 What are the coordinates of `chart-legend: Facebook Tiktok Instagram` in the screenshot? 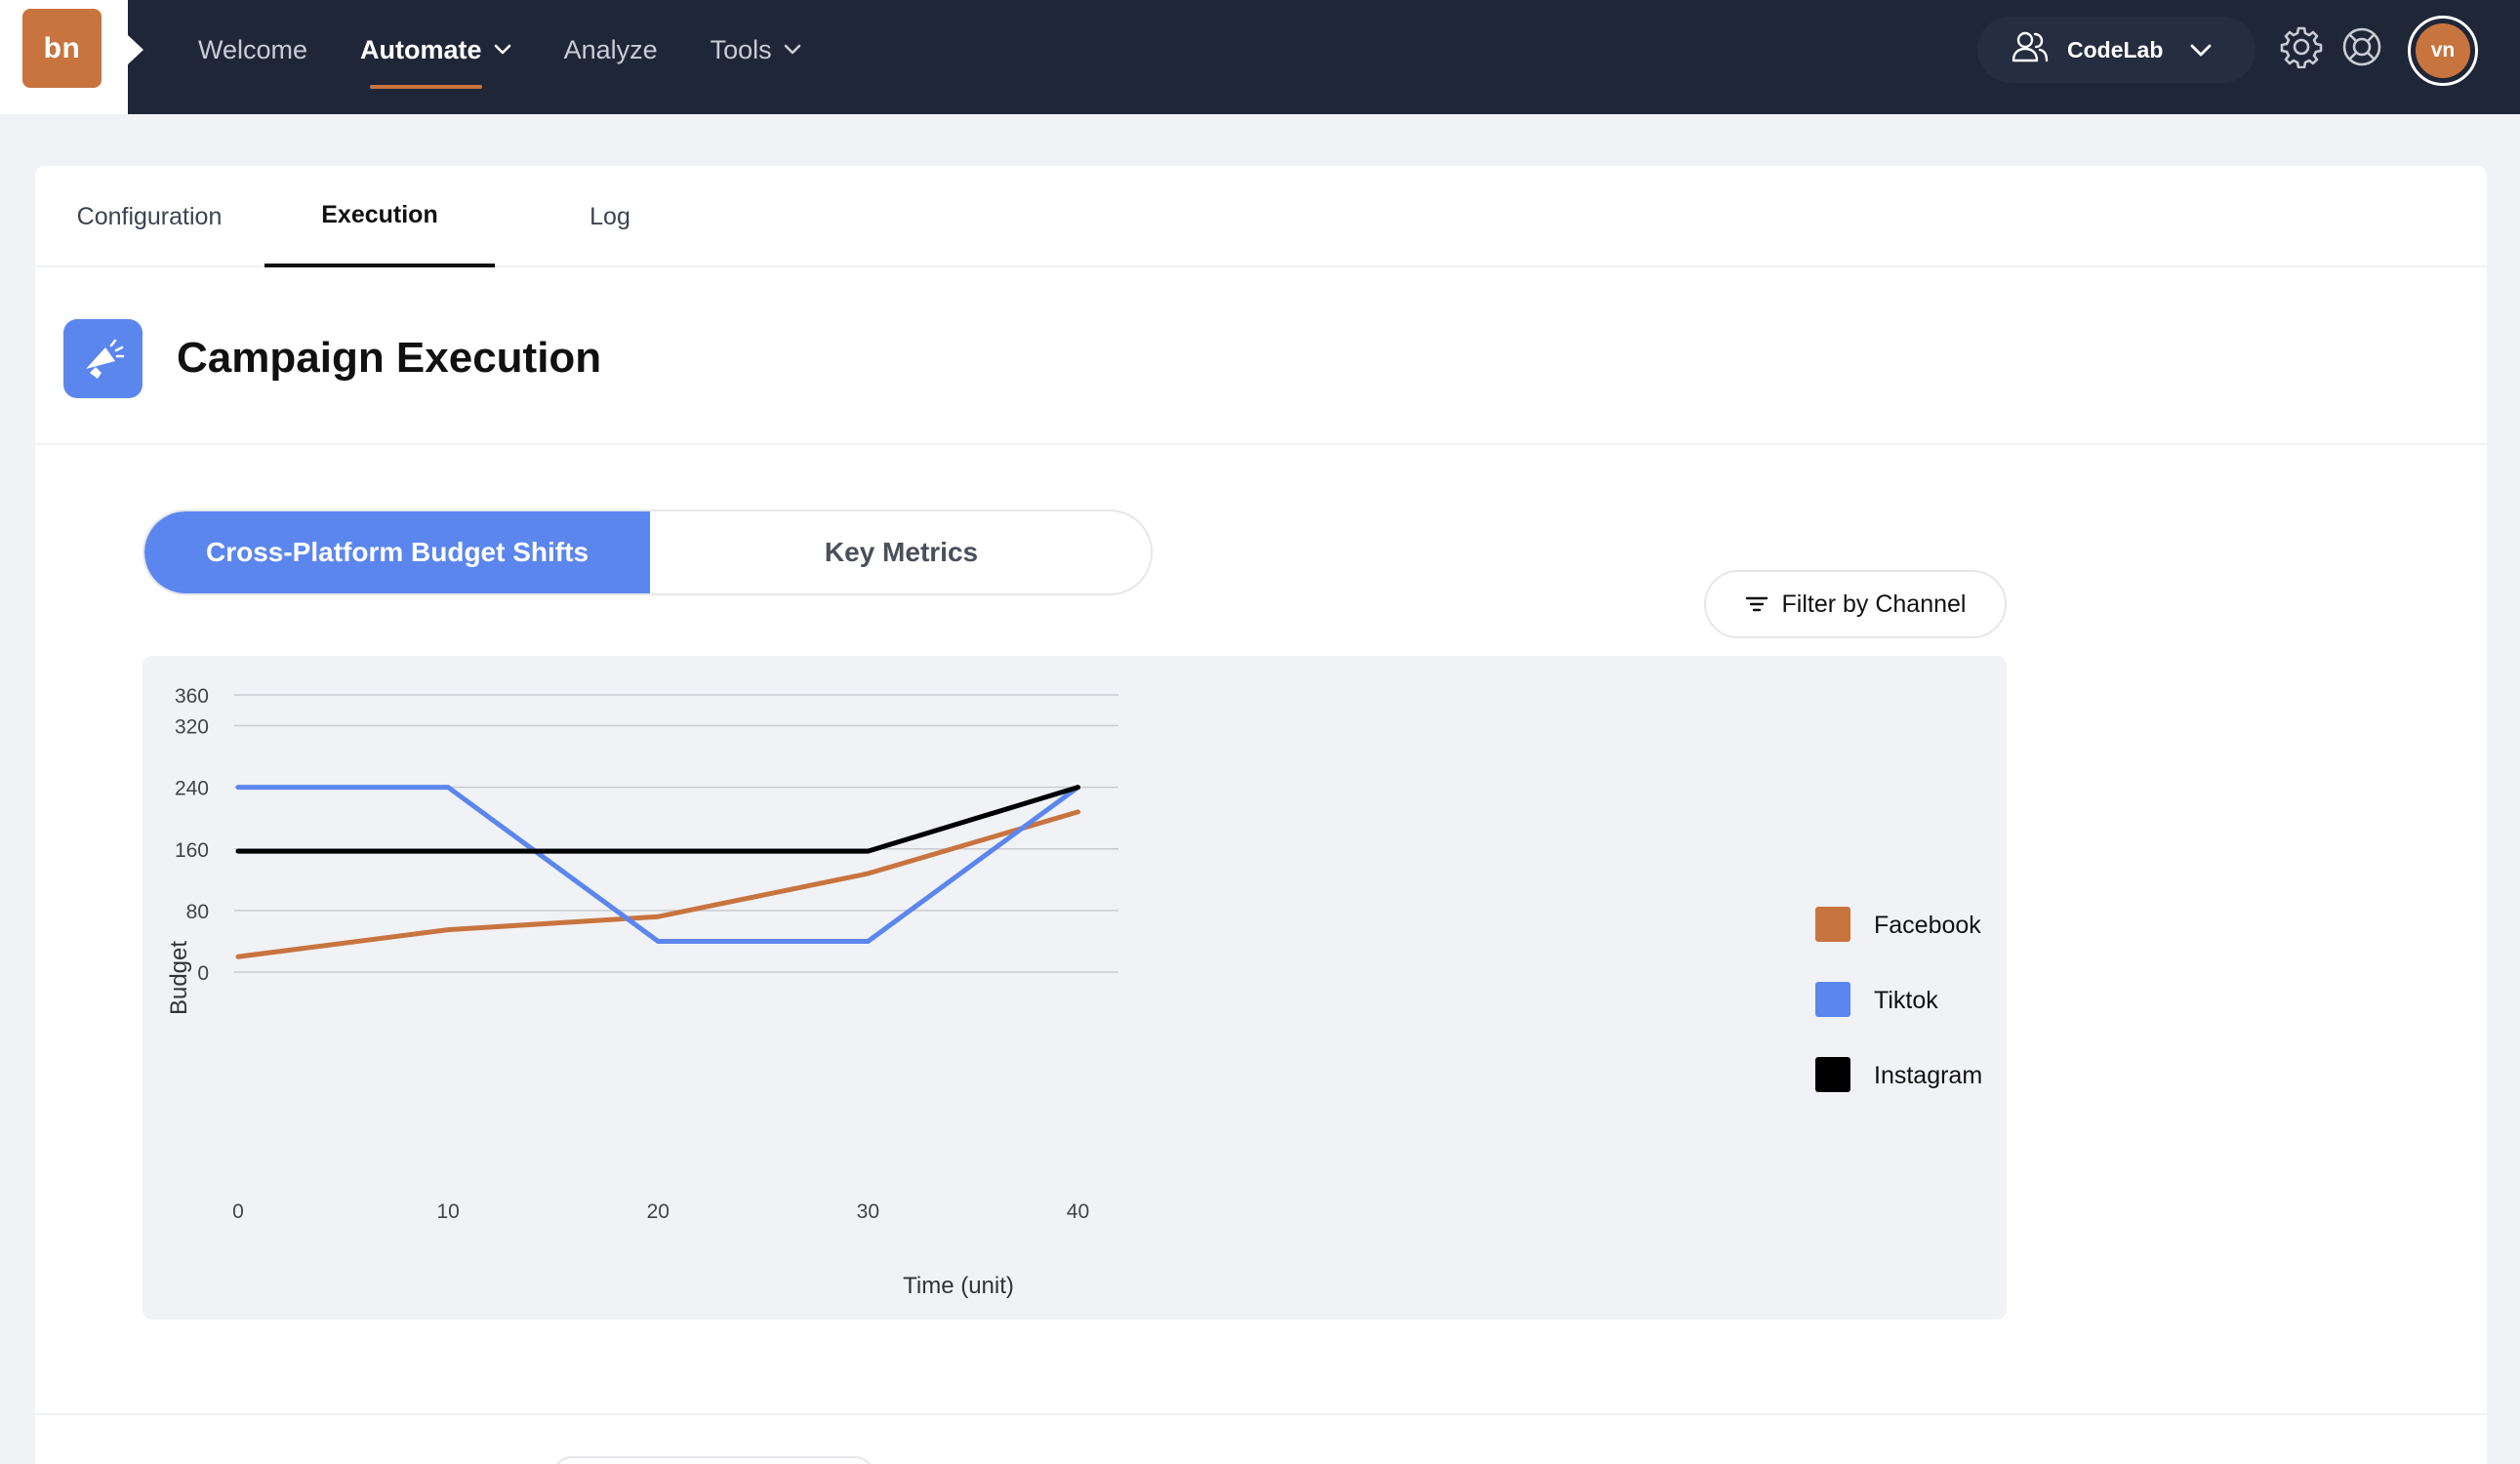 It's located at (1898, 999).